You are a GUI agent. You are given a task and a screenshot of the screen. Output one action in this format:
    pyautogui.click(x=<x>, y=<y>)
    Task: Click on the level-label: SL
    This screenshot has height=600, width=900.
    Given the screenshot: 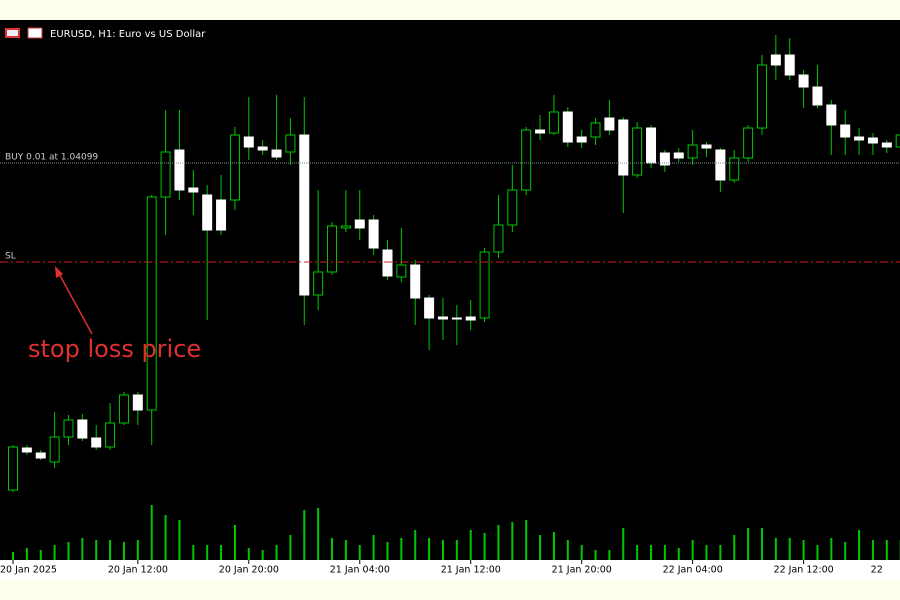 What is the action you would take?
    pyautogui.click(x=10, y=257)
    